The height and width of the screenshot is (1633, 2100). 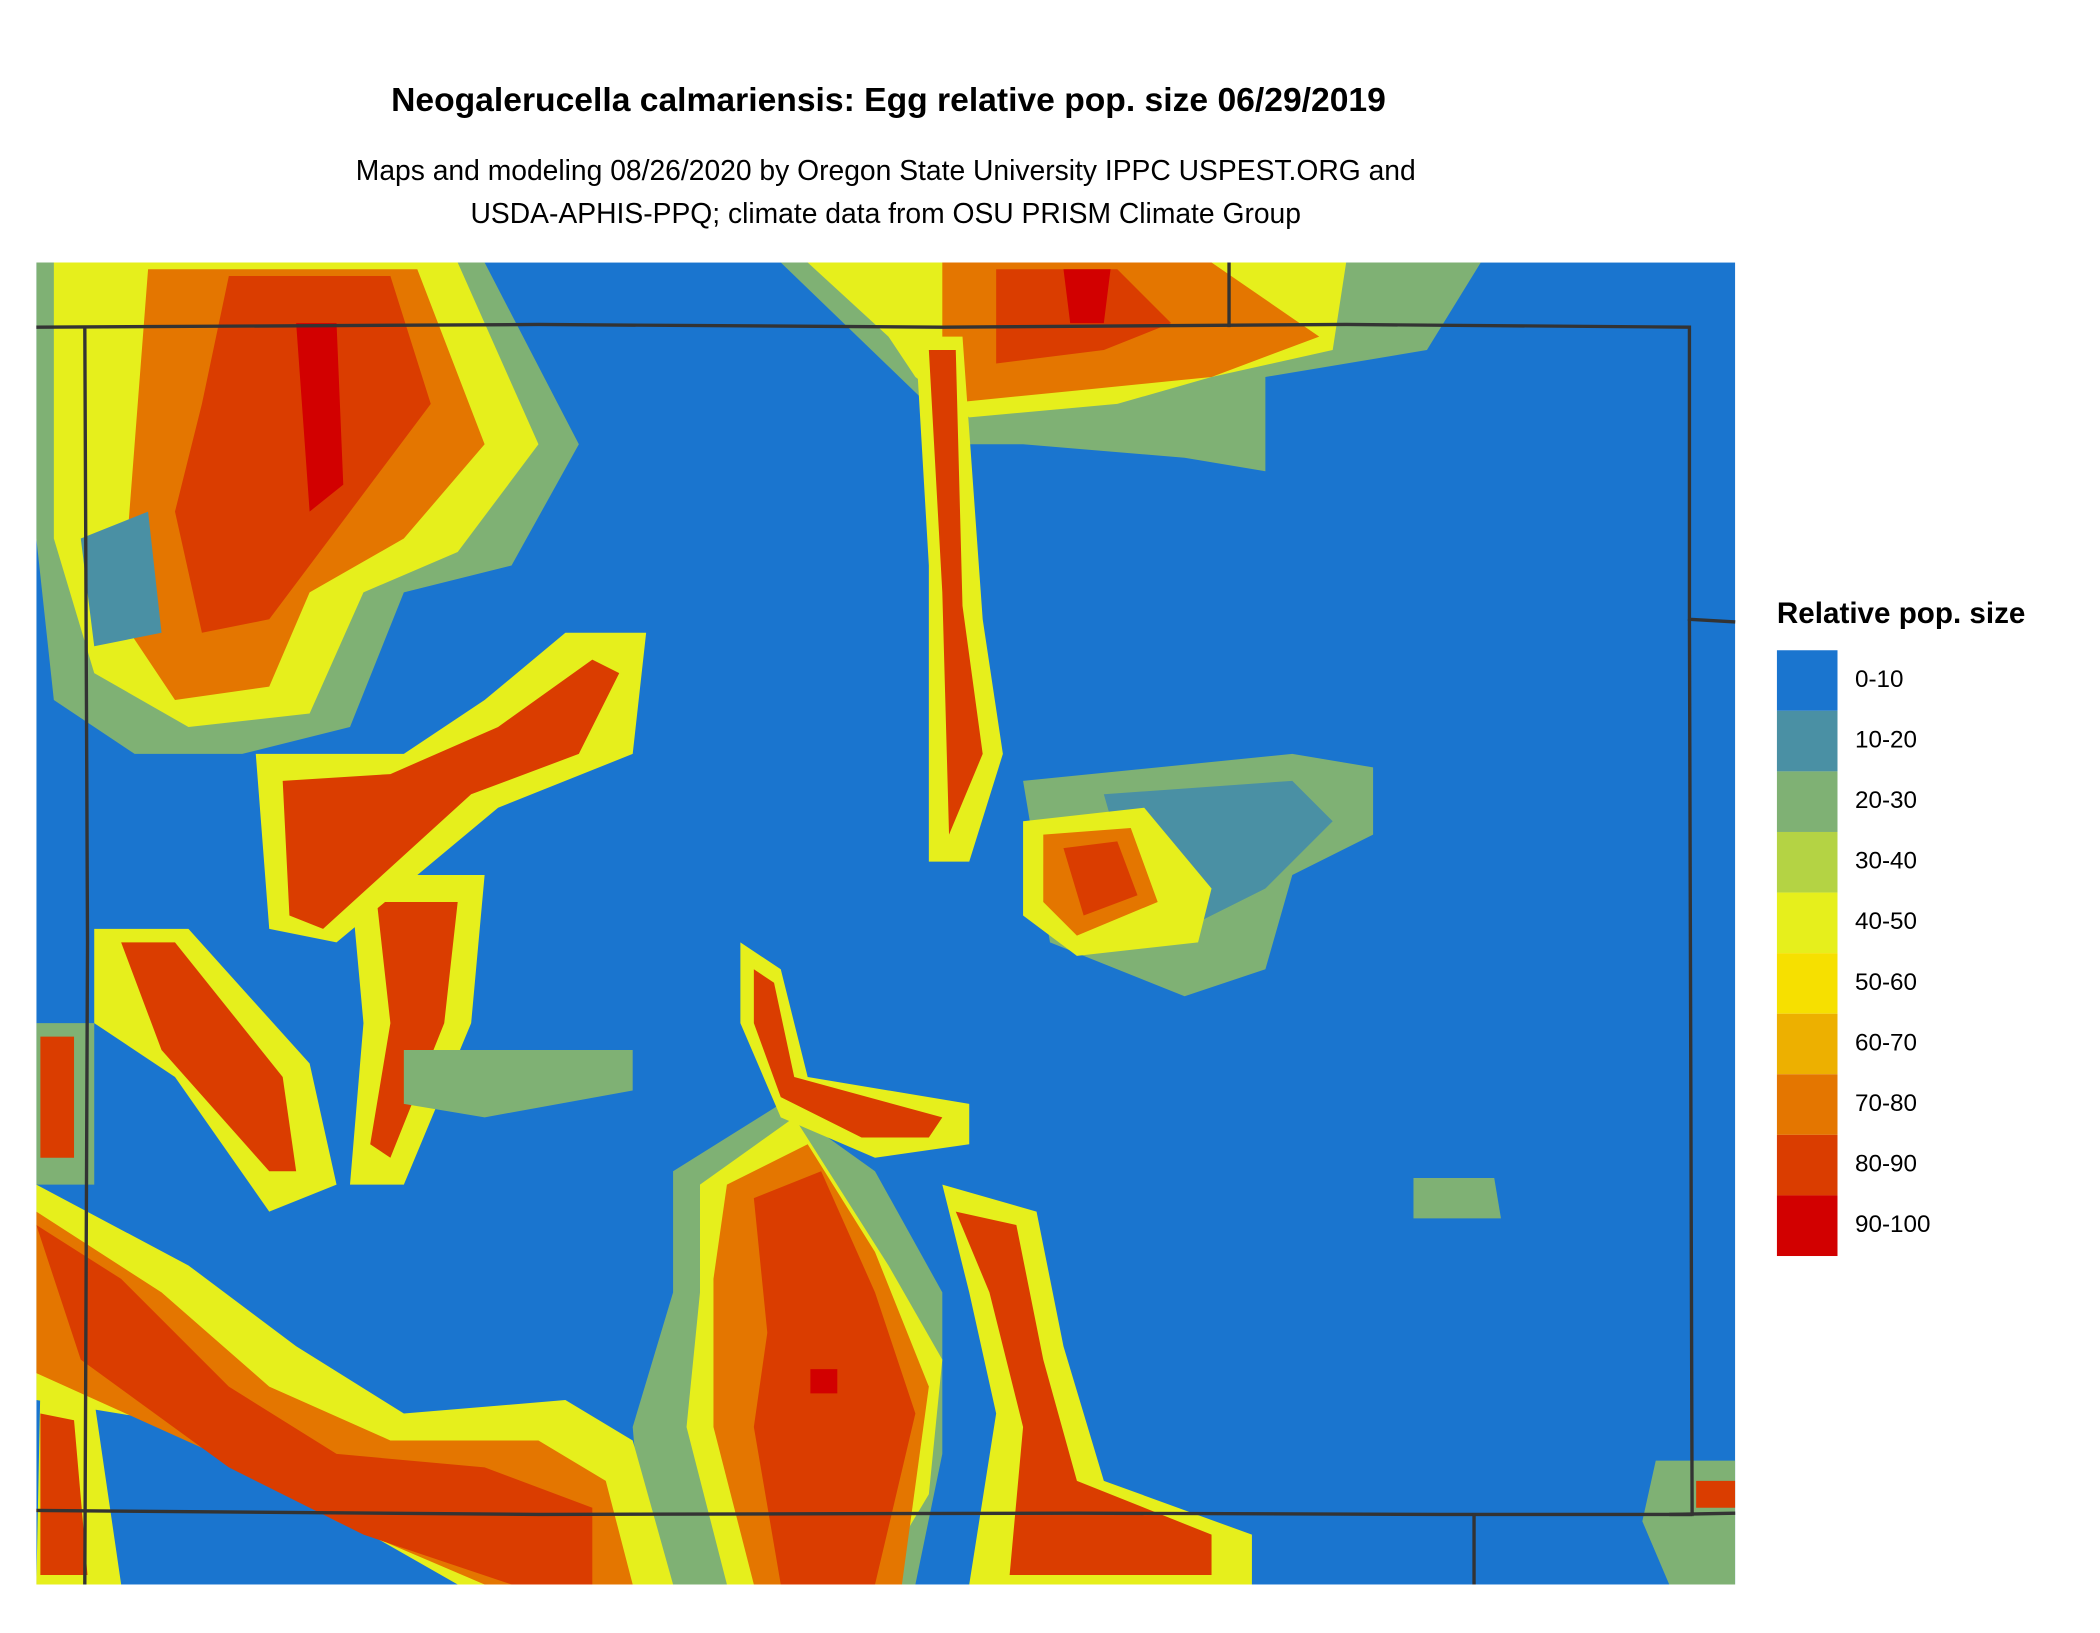 What do you see at coordinates (1886, 982) in the screenshot?
I see `legend-label: 50-60` at bounding box center [1886, 982].